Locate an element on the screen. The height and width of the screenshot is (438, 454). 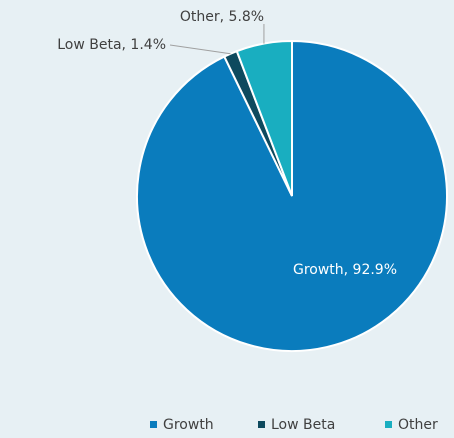
data-label: Low Beta, 1.4% is located at coordinates (111, 45).